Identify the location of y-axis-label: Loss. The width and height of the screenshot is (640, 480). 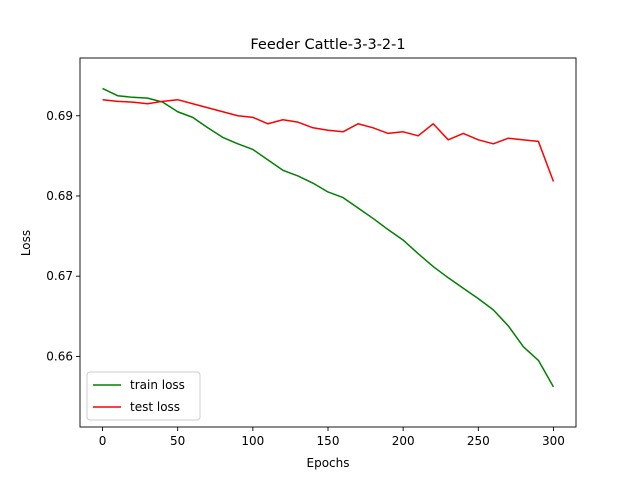
(26, 243).